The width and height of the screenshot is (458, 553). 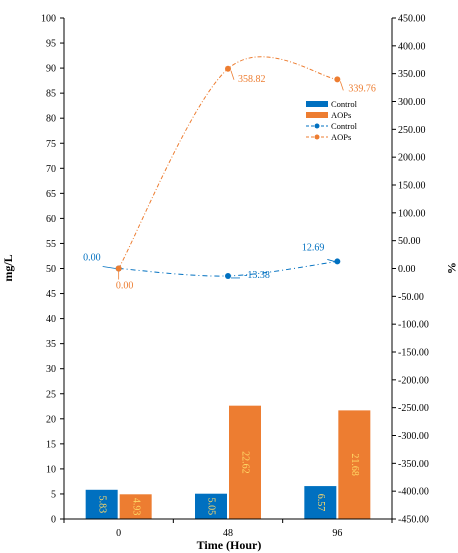 What do you see at coordinates (413, 380) in the screenshot?
I see `right-tick-label: -200.00` at bounding box center [413, 380].